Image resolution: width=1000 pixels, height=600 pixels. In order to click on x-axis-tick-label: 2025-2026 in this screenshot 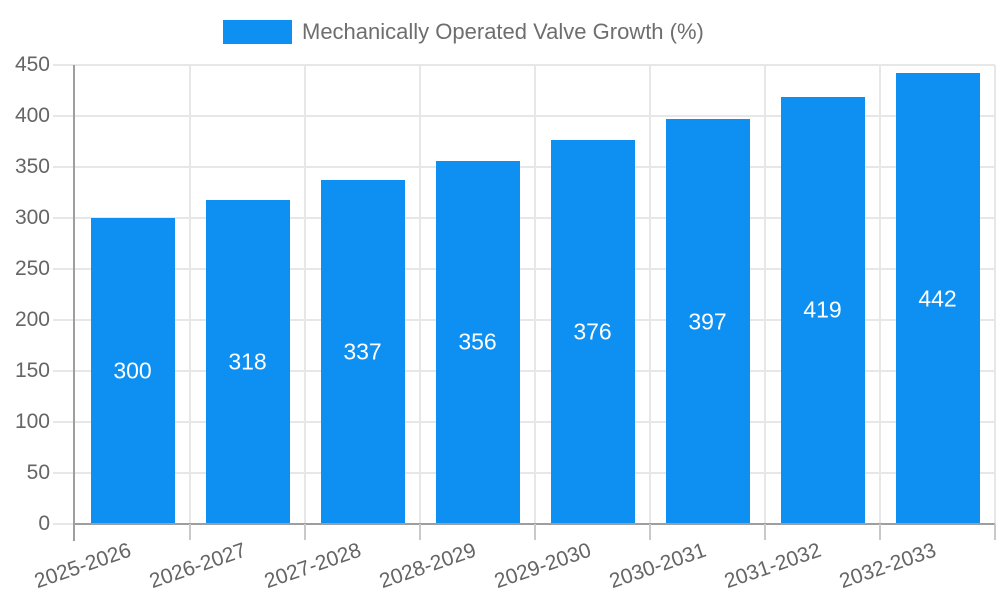, I will do `click(83, 566)`.